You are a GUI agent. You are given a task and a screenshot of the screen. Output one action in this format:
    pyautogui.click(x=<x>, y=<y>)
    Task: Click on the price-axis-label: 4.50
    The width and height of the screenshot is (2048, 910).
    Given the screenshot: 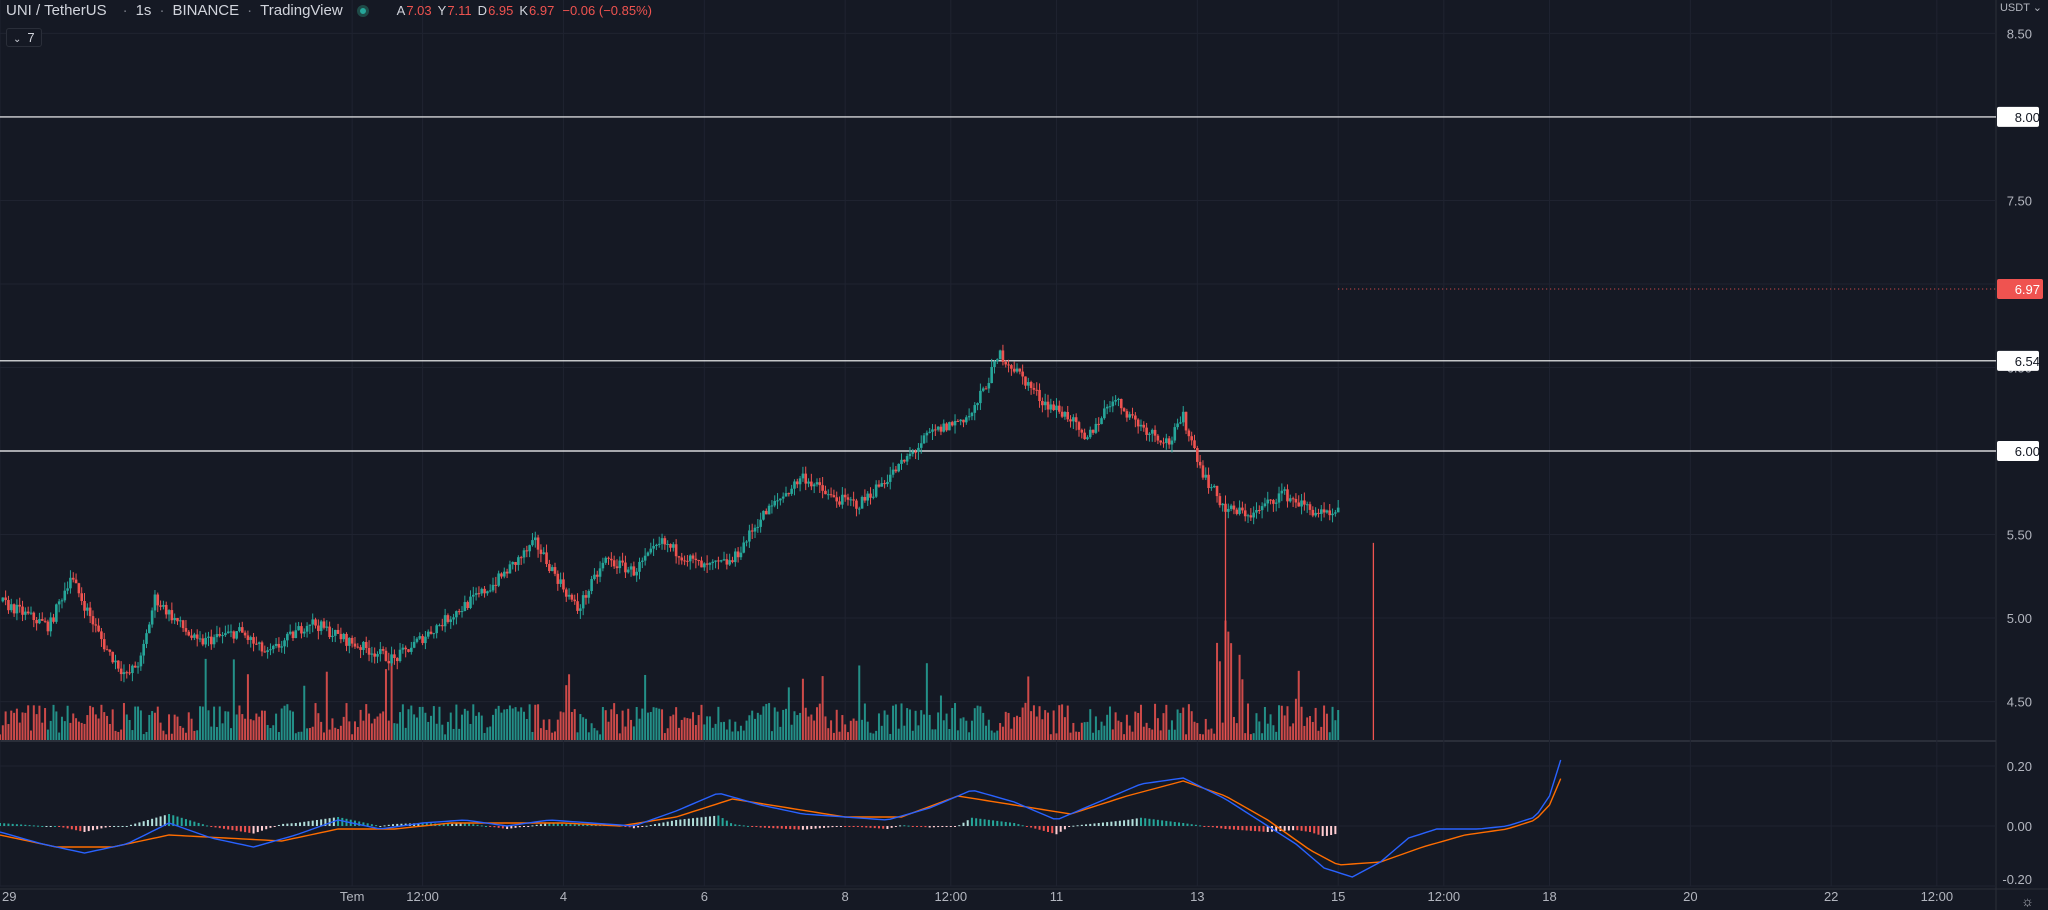 What is the action you would take?
    pyautogui.click(x=2019, y=702)
    